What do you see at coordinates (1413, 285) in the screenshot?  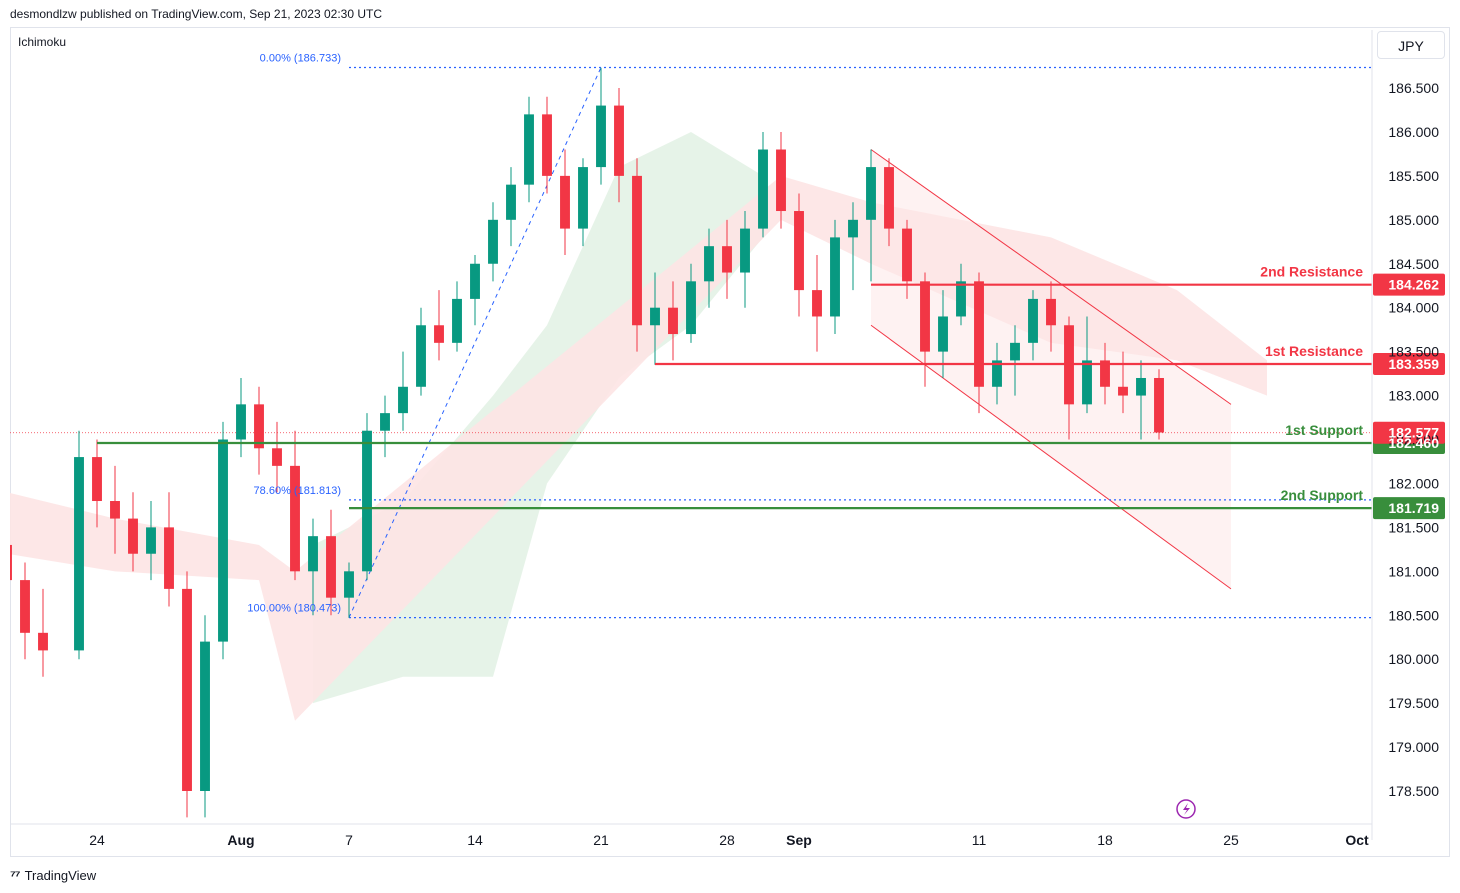 I see `level-price-badge: 184.262` at bounding box center [1413, 285].